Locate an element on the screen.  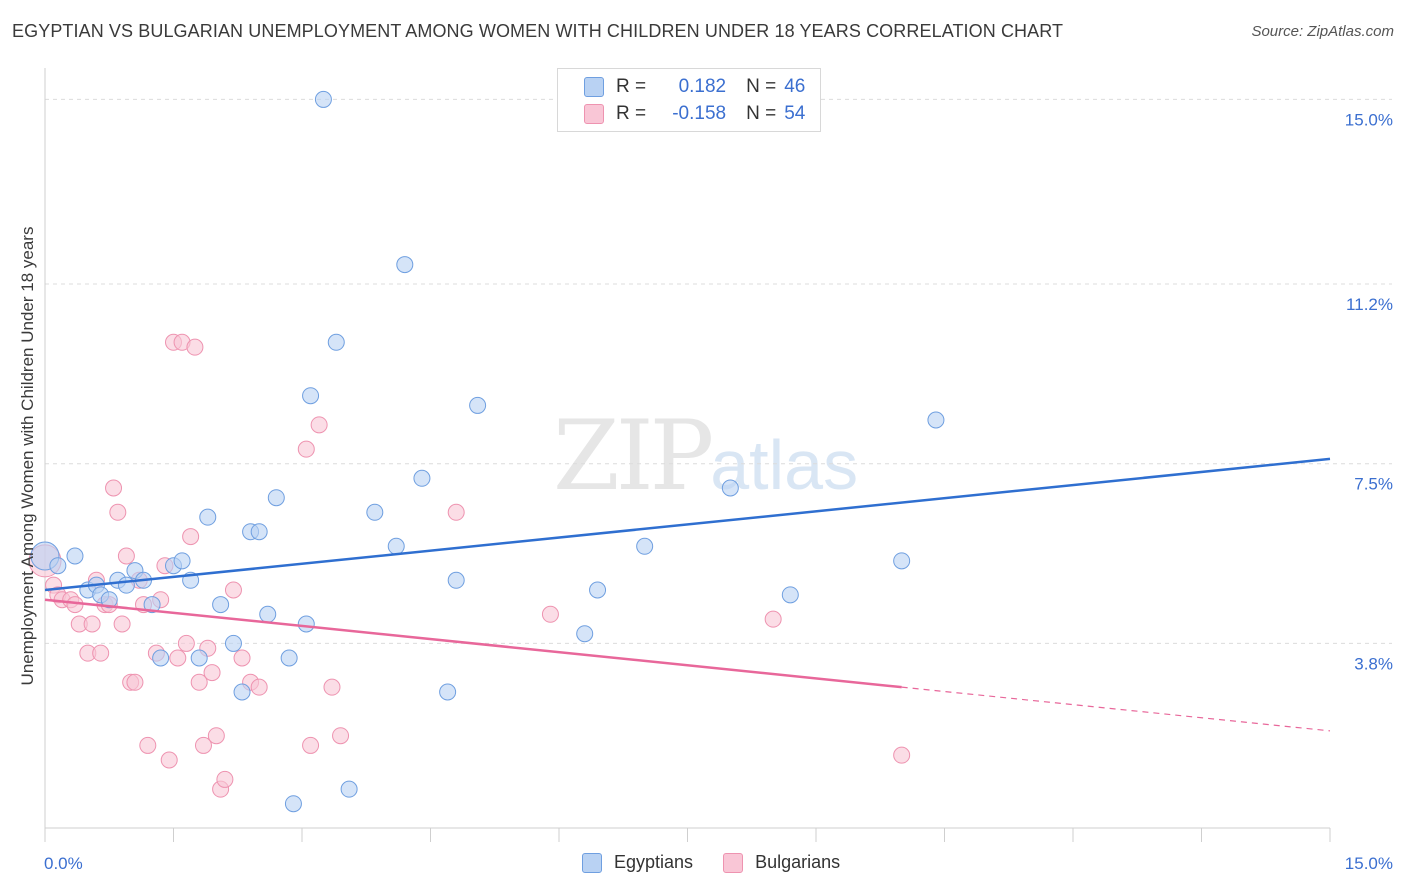
x-tick-label: 0.0% is located at coordinates (63, 863).